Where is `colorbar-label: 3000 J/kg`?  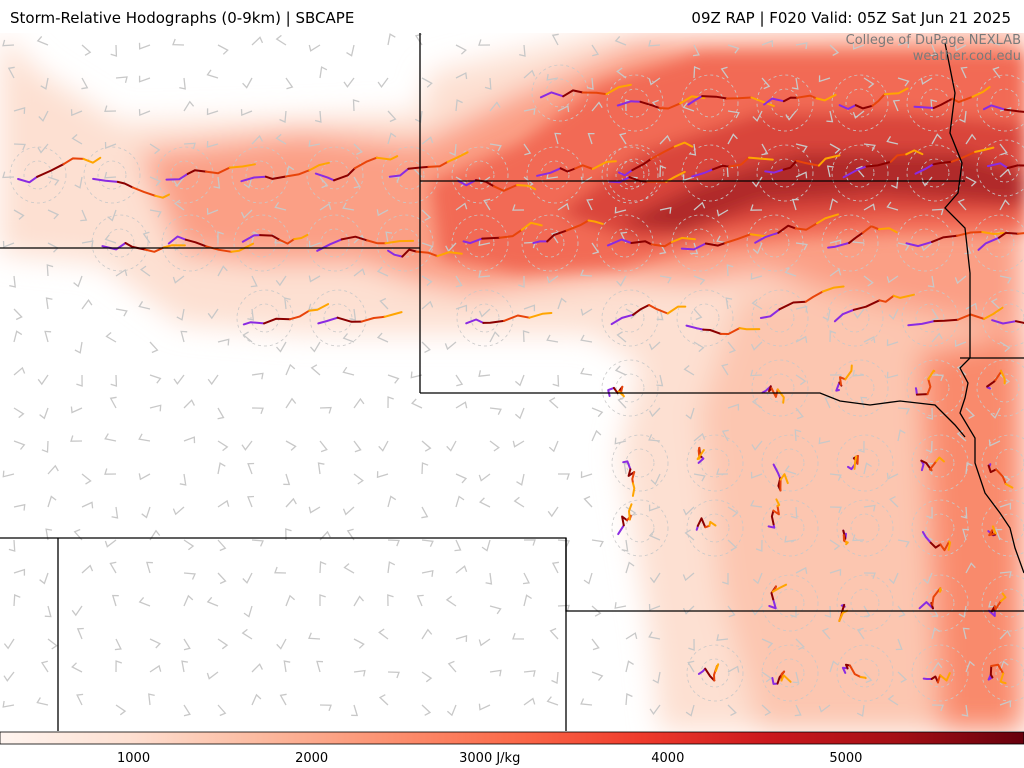 colorbar-label: 3000 J/kg is located at coordinates (490, 758).